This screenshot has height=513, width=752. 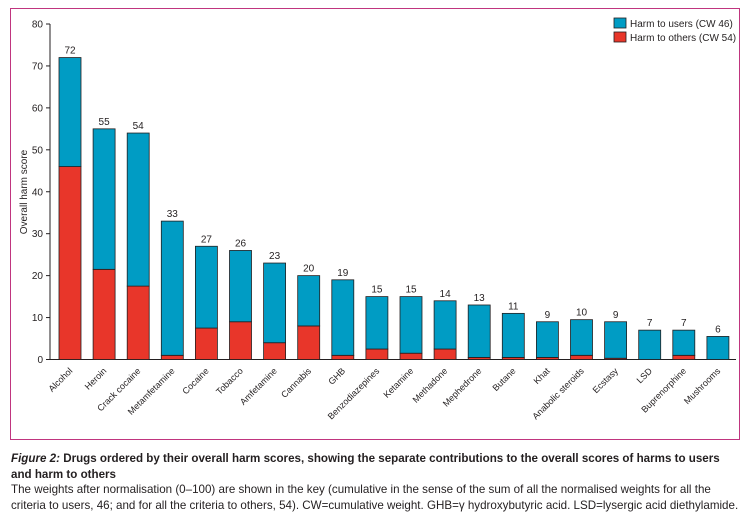 What do you see at coordinates (275, 256) in the screenshot?
I see `bar-total-label: 23` at bounding box center [275, 256].